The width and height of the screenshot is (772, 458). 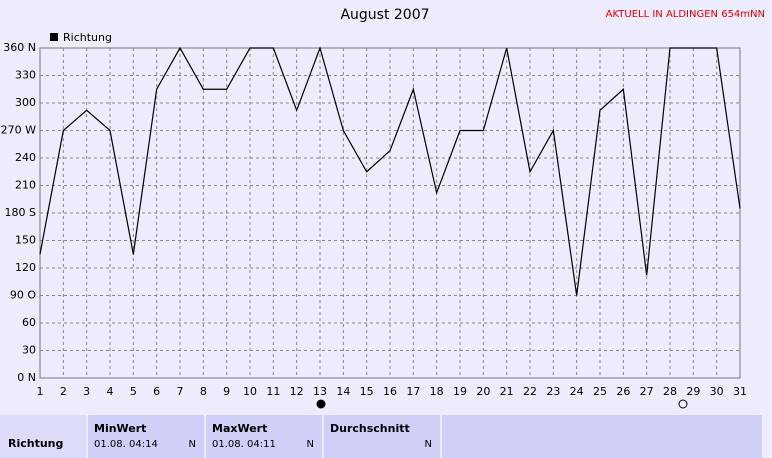 What do you see at coordinates (717, 391) in the screenshot?
I see `x-tick-label: 30` at bounding box center [717, 391].